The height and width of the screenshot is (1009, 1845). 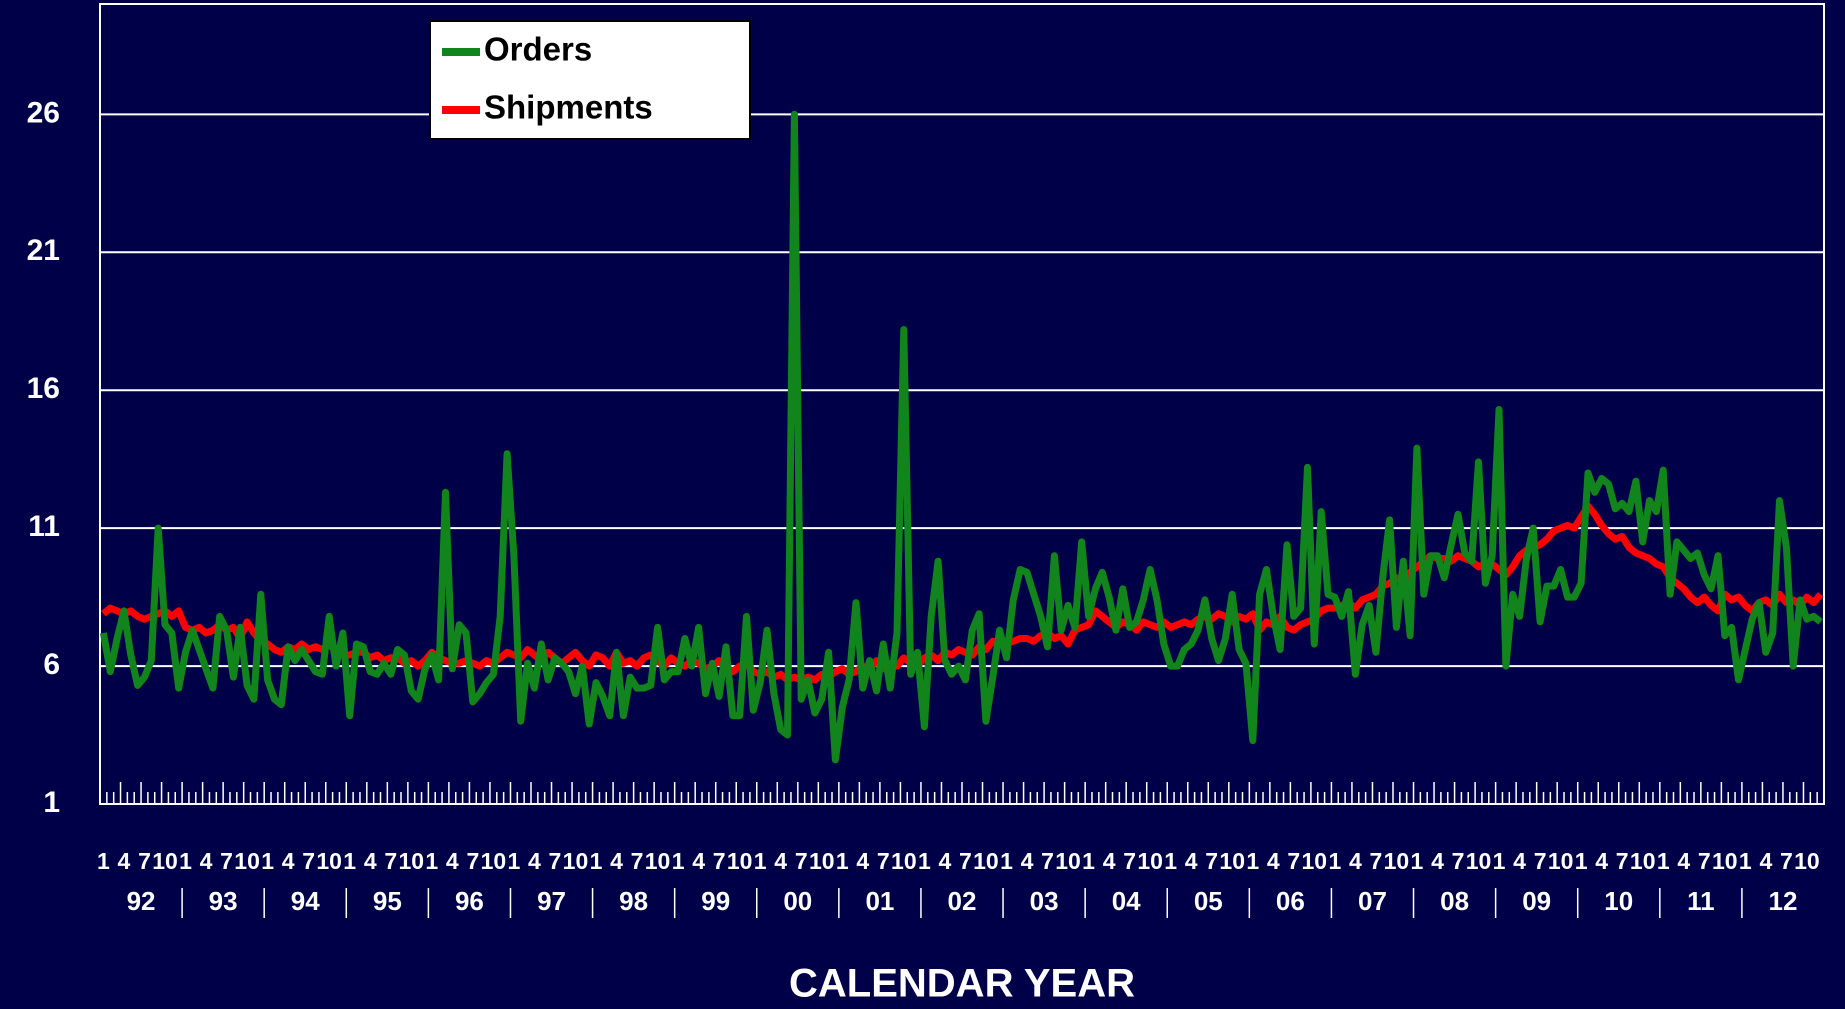 I want to click on x-axis-title: CALENDAR YEAR, so click(x=962, y=984).